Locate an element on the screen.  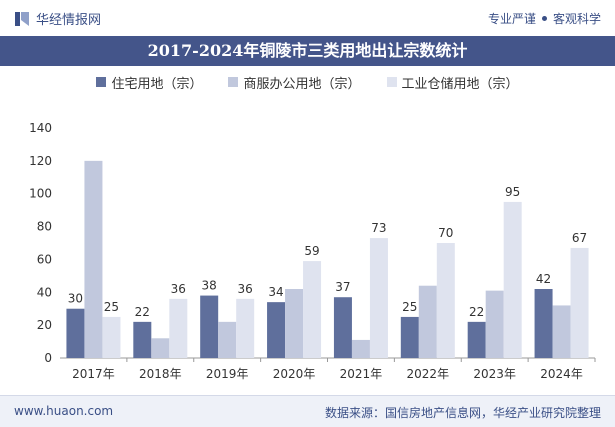
y-tick-label: 140 is located at coordinates (40, 128).